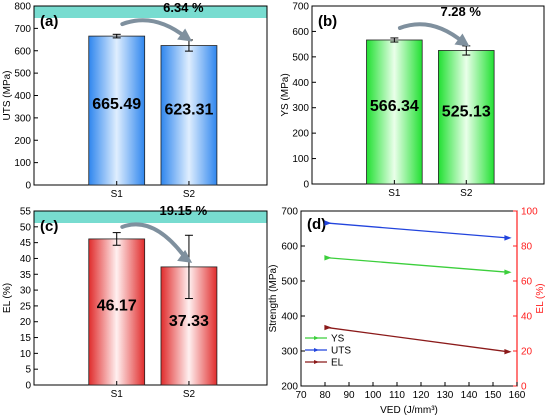  I want to click on y2-tick-label: 20, so click(527, 352).